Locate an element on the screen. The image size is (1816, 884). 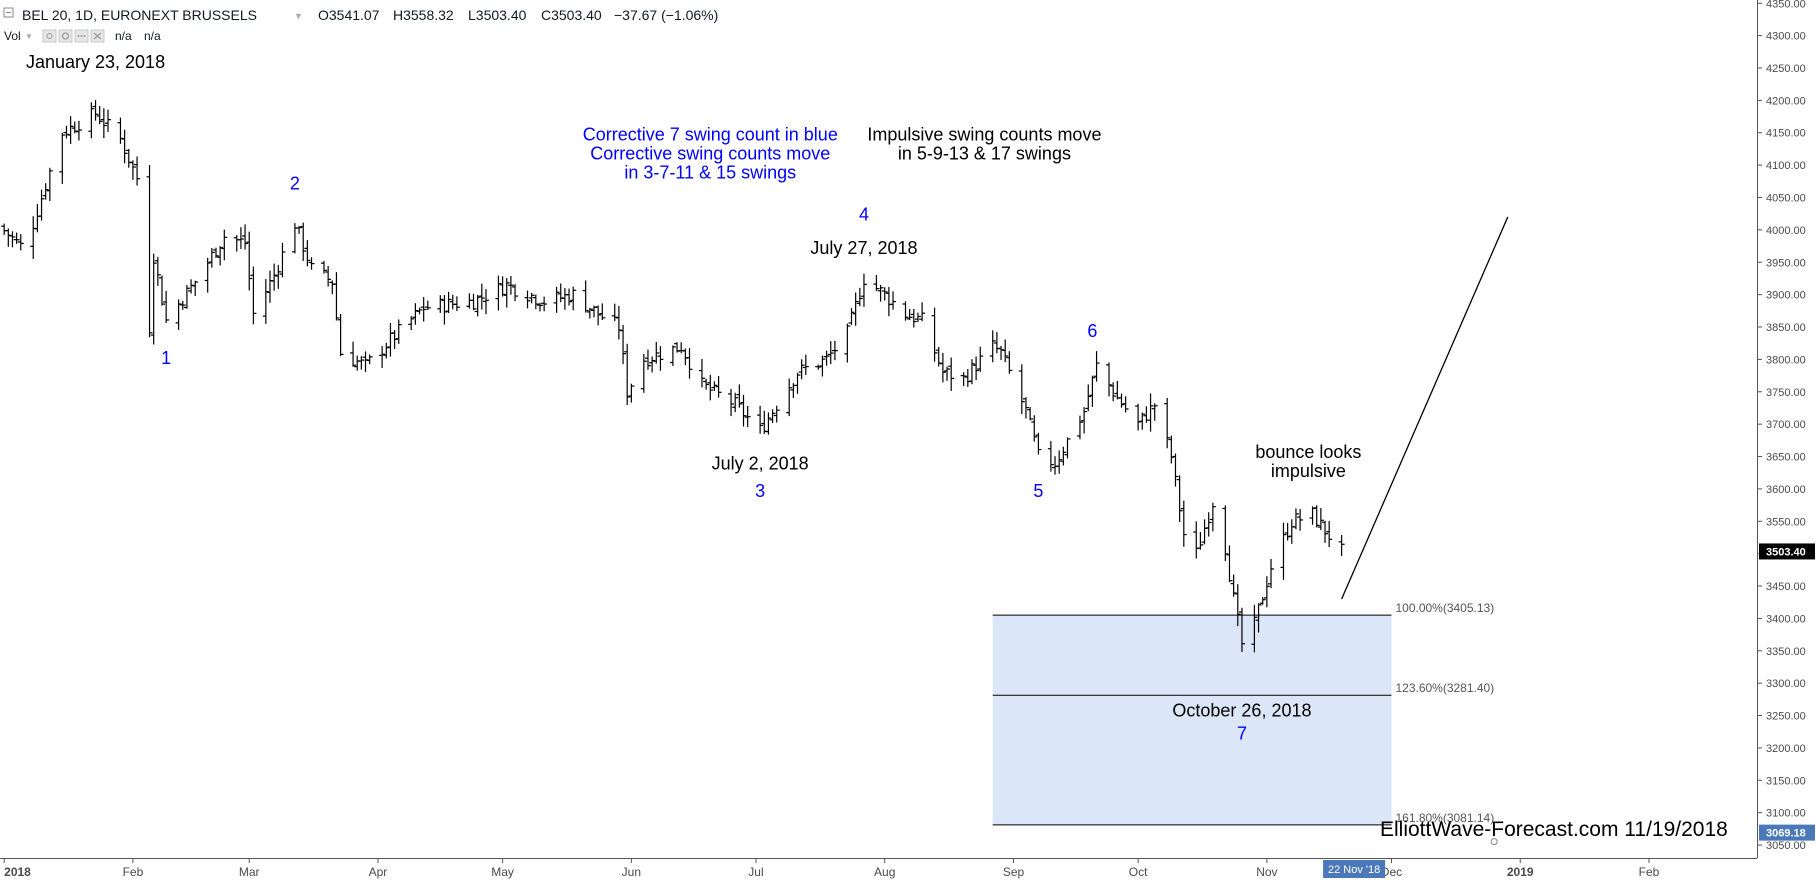
time-axis-tick-label: Dec is located at coordinates (1391, 872).